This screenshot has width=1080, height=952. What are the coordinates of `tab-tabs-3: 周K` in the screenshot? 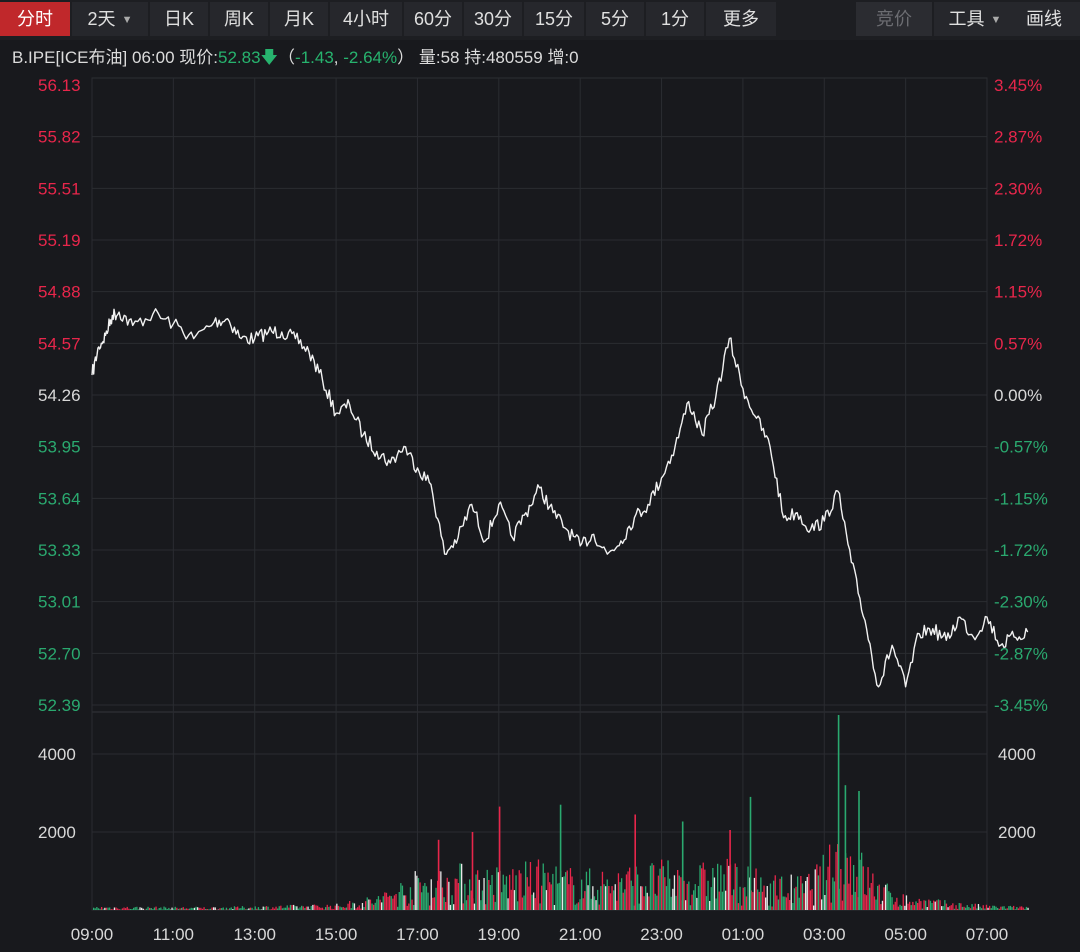 It's located at (239, 19).